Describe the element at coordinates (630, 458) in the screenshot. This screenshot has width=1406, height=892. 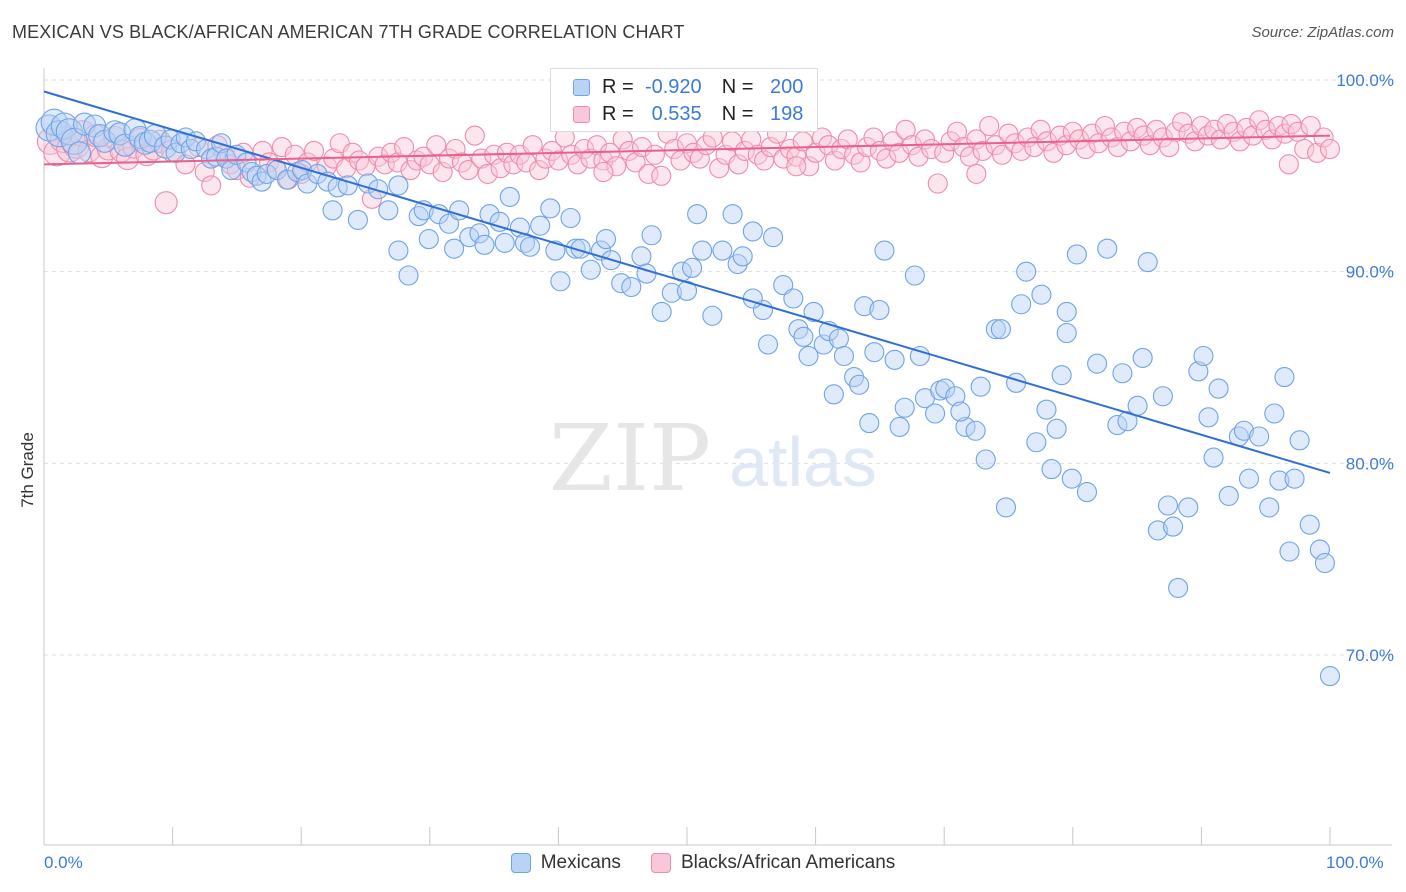
I see `watermark-zip: ZIP` at that location.